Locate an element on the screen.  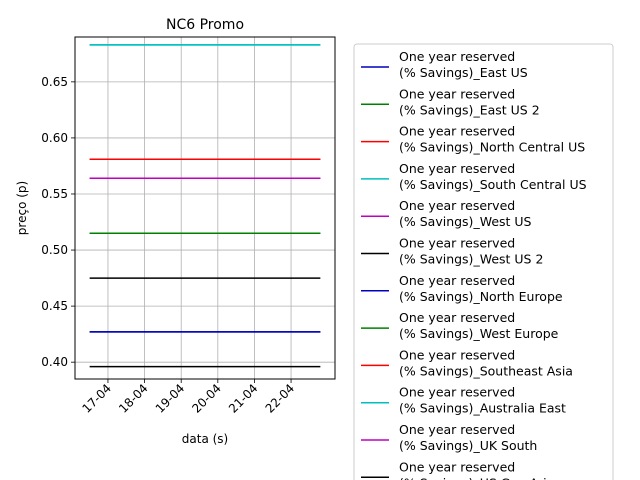
legend-label-line2: (% Savings)_North Europe is located at coordinates (481, 296).